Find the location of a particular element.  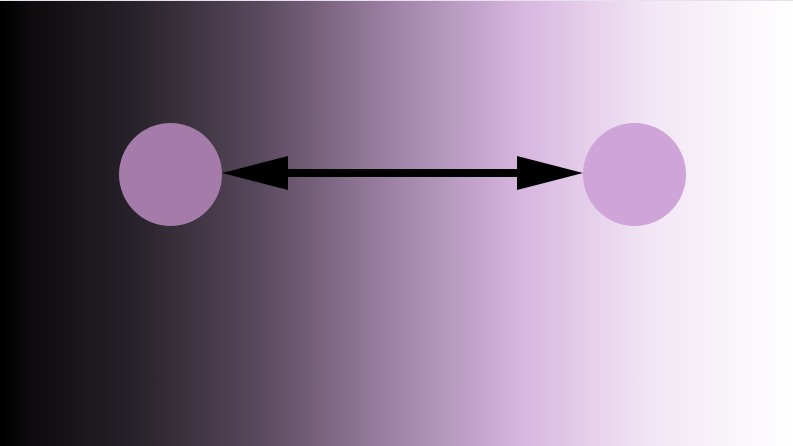

top-border-line is located at coordinates (396, 0).